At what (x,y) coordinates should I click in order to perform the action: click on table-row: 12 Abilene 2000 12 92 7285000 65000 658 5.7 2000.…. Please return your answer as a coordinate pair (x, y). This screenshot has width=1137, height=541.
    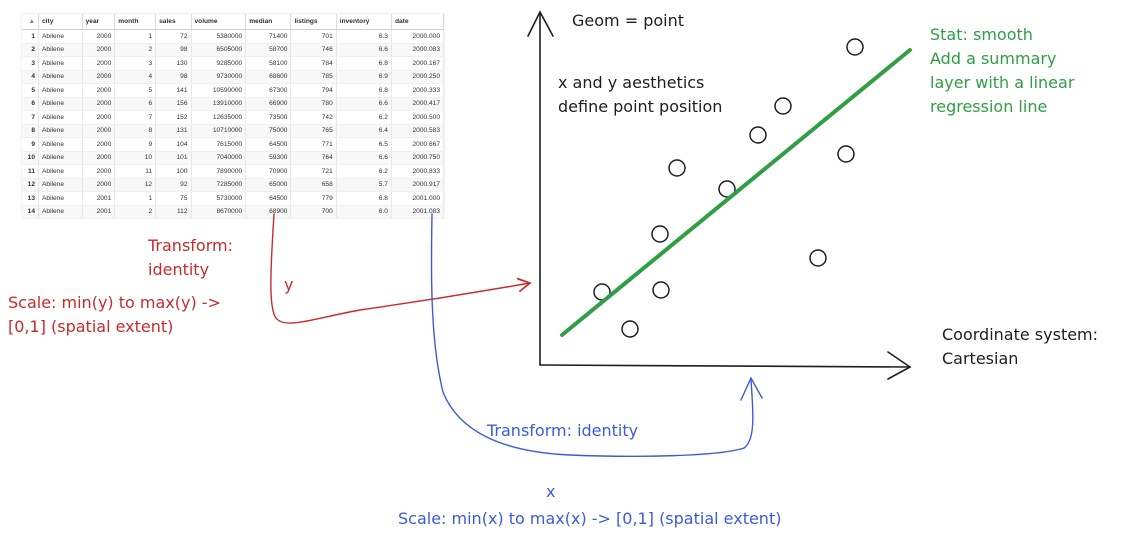
    Looking at the image, I should click on (233, 185).